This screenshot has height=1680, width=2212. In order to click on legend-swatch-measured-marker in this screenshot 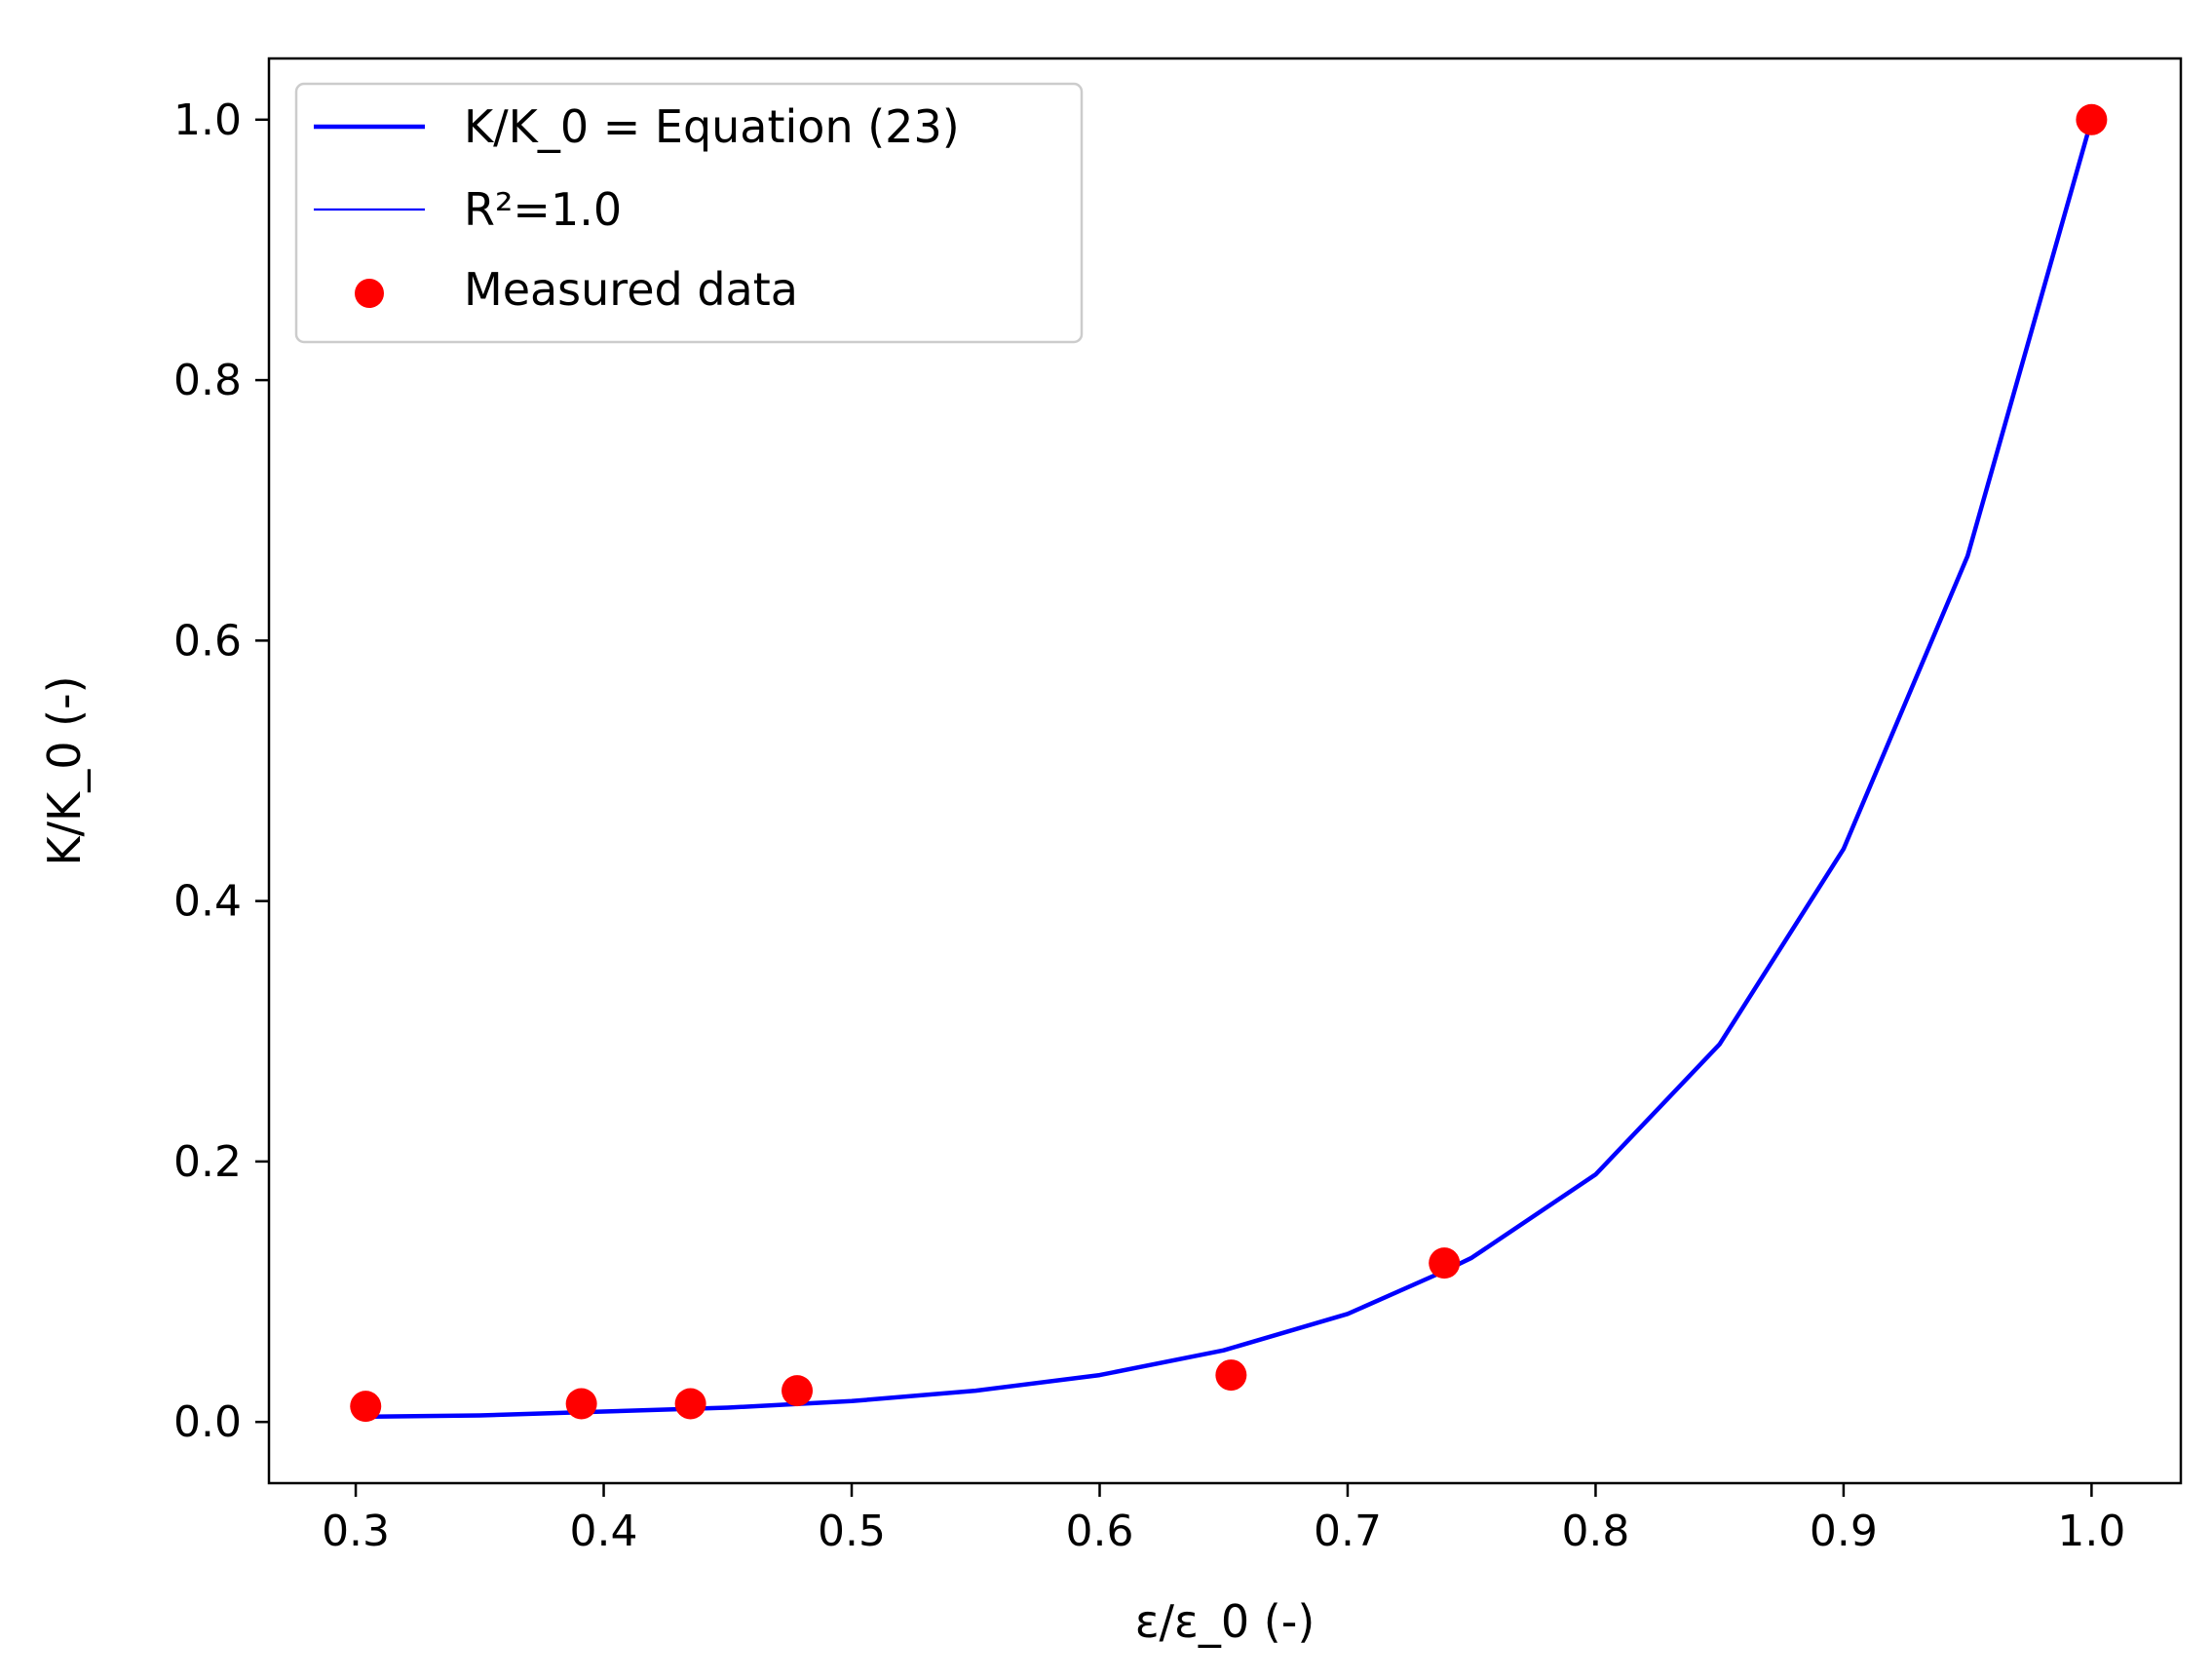, I will do `click(369, 293)`.